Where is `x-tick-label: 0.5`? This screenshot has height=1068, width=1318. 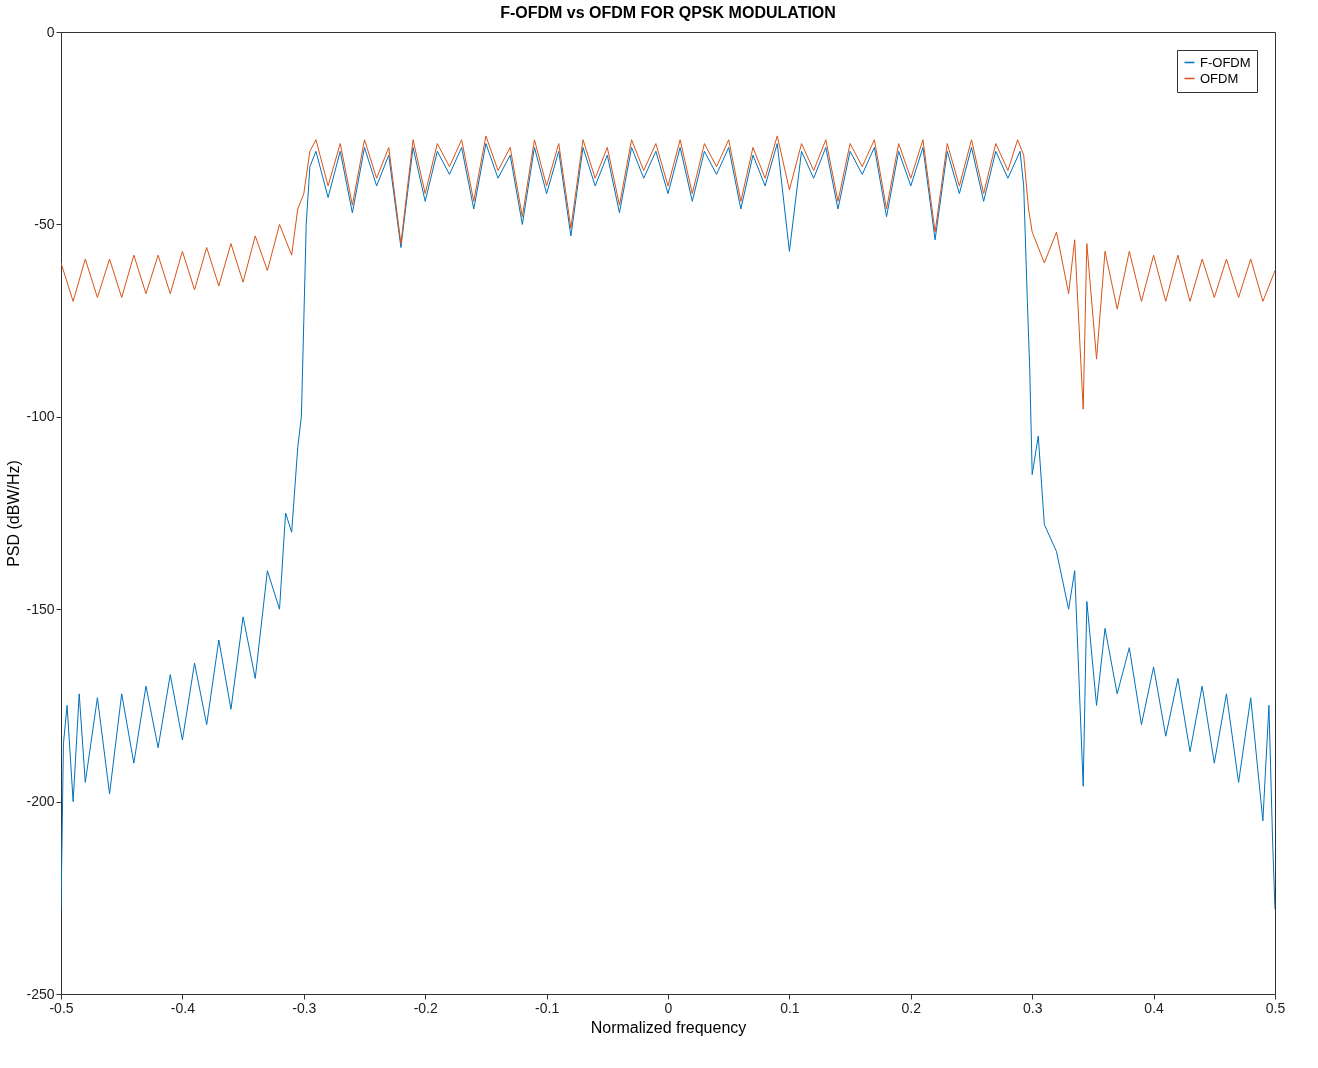 x-tick-label: 0.5 is located at coordinates (1275, 1007).